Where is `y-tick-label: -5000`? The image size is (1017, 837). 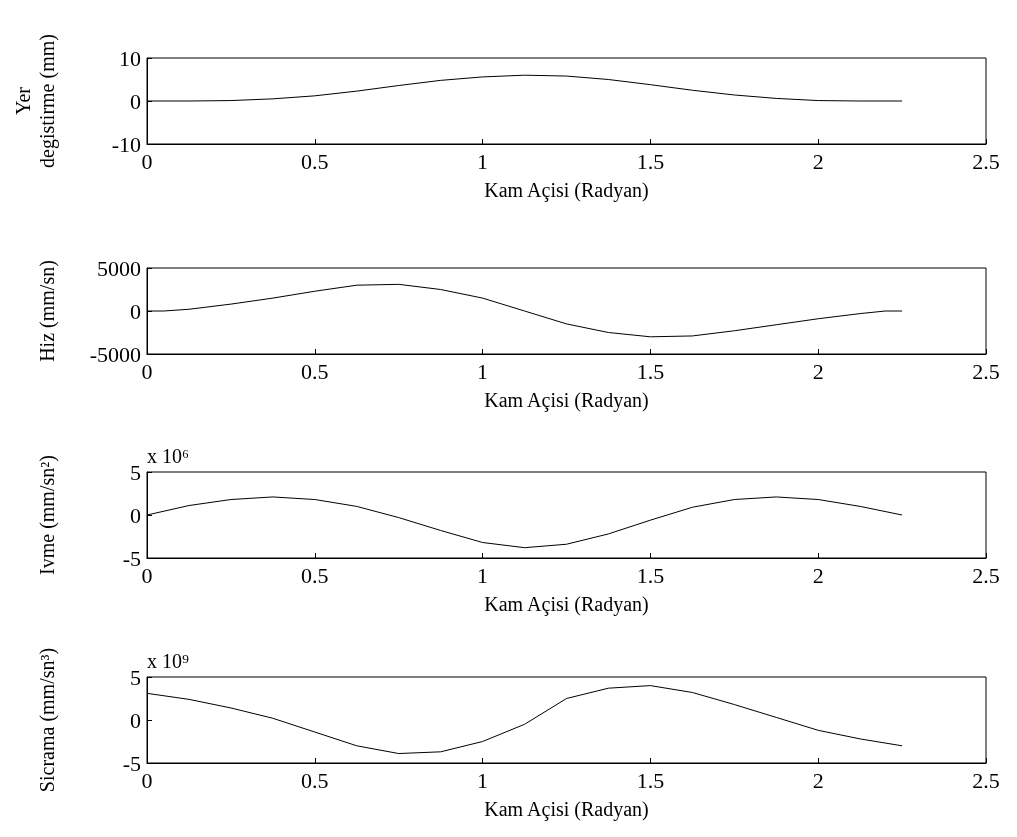
y-tick-label: -5000 is located at coordinates (115, 354).